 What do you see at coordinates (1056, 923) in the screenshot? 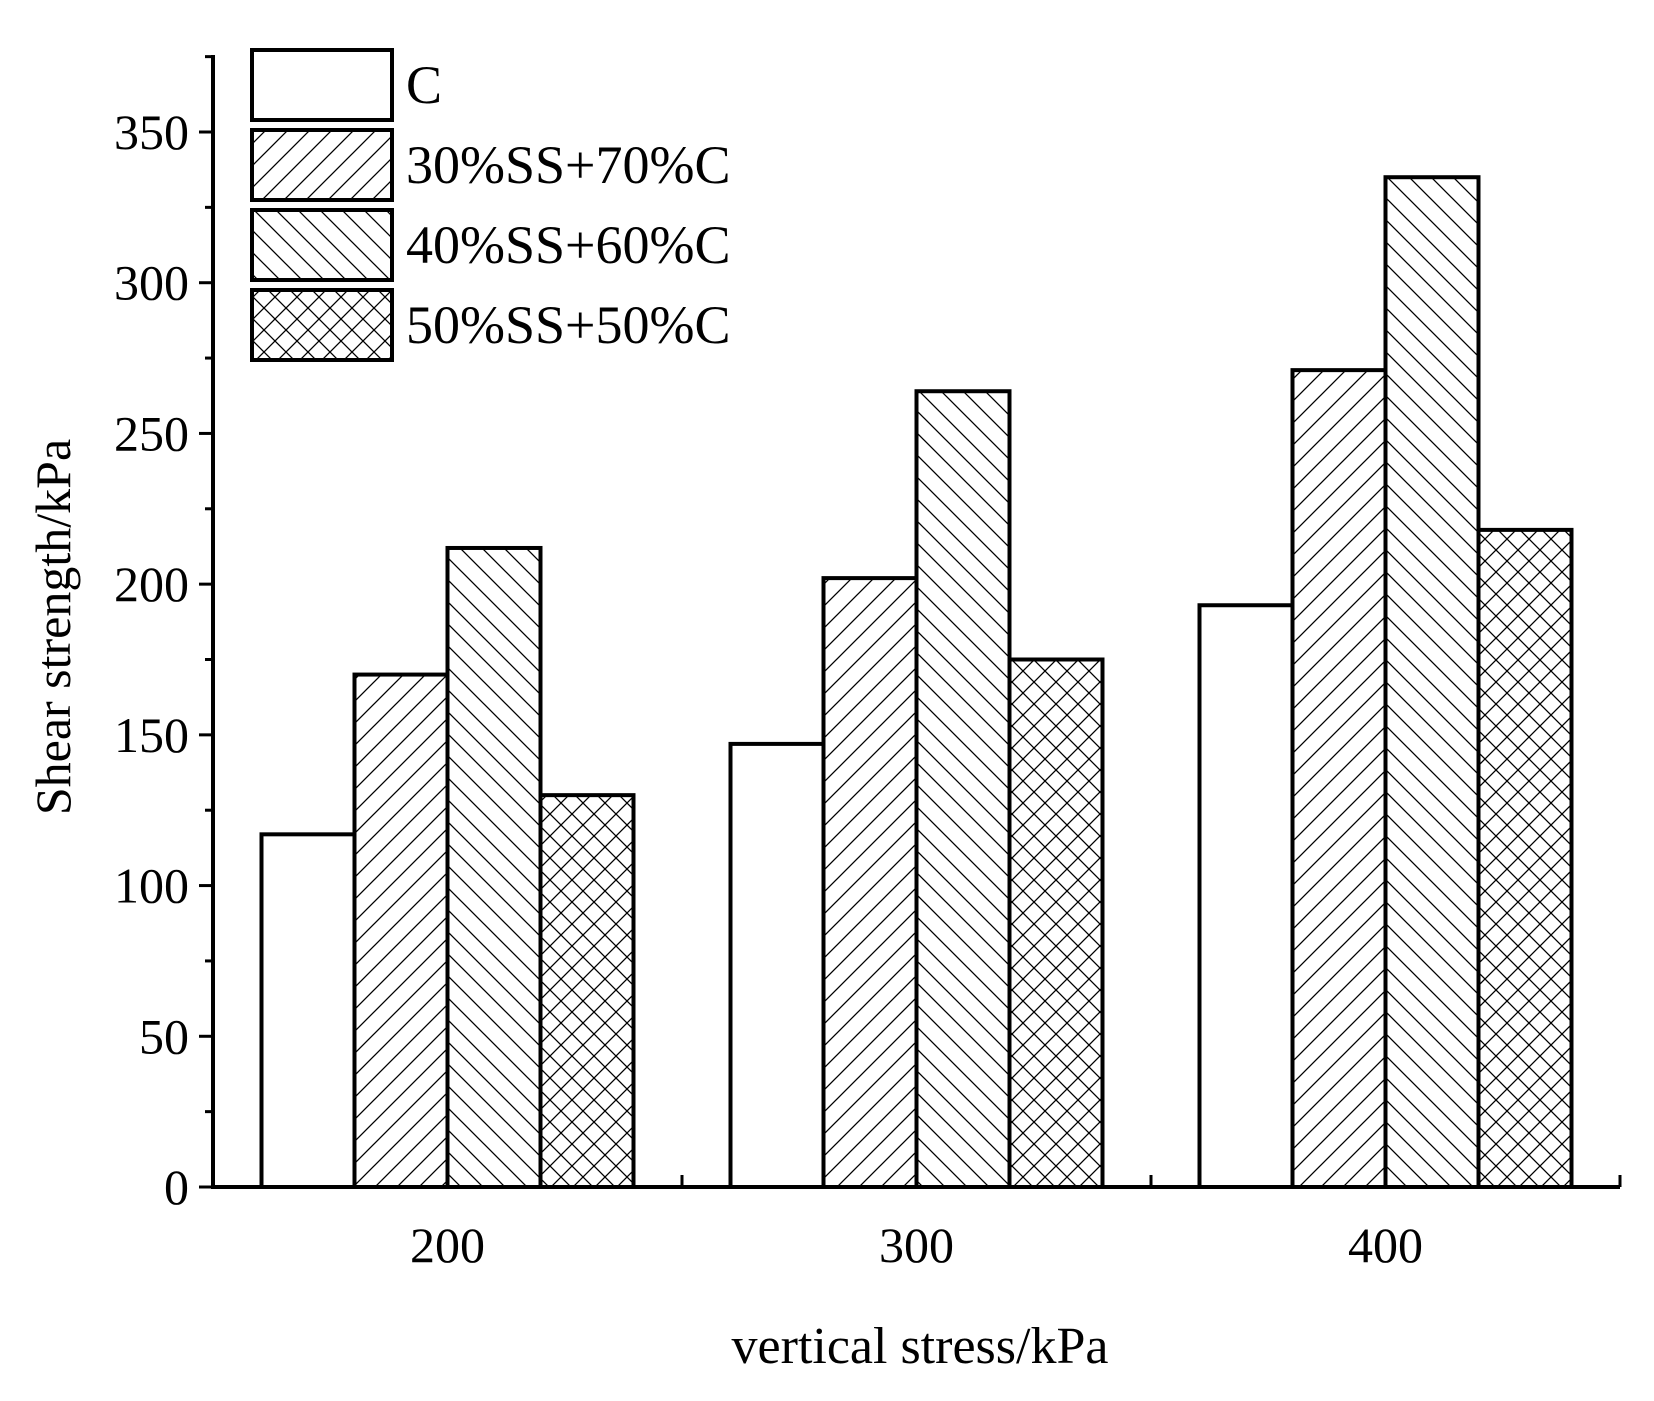
I see `bar-300-50%SS+50%C` at bounding box center [1056, 923].